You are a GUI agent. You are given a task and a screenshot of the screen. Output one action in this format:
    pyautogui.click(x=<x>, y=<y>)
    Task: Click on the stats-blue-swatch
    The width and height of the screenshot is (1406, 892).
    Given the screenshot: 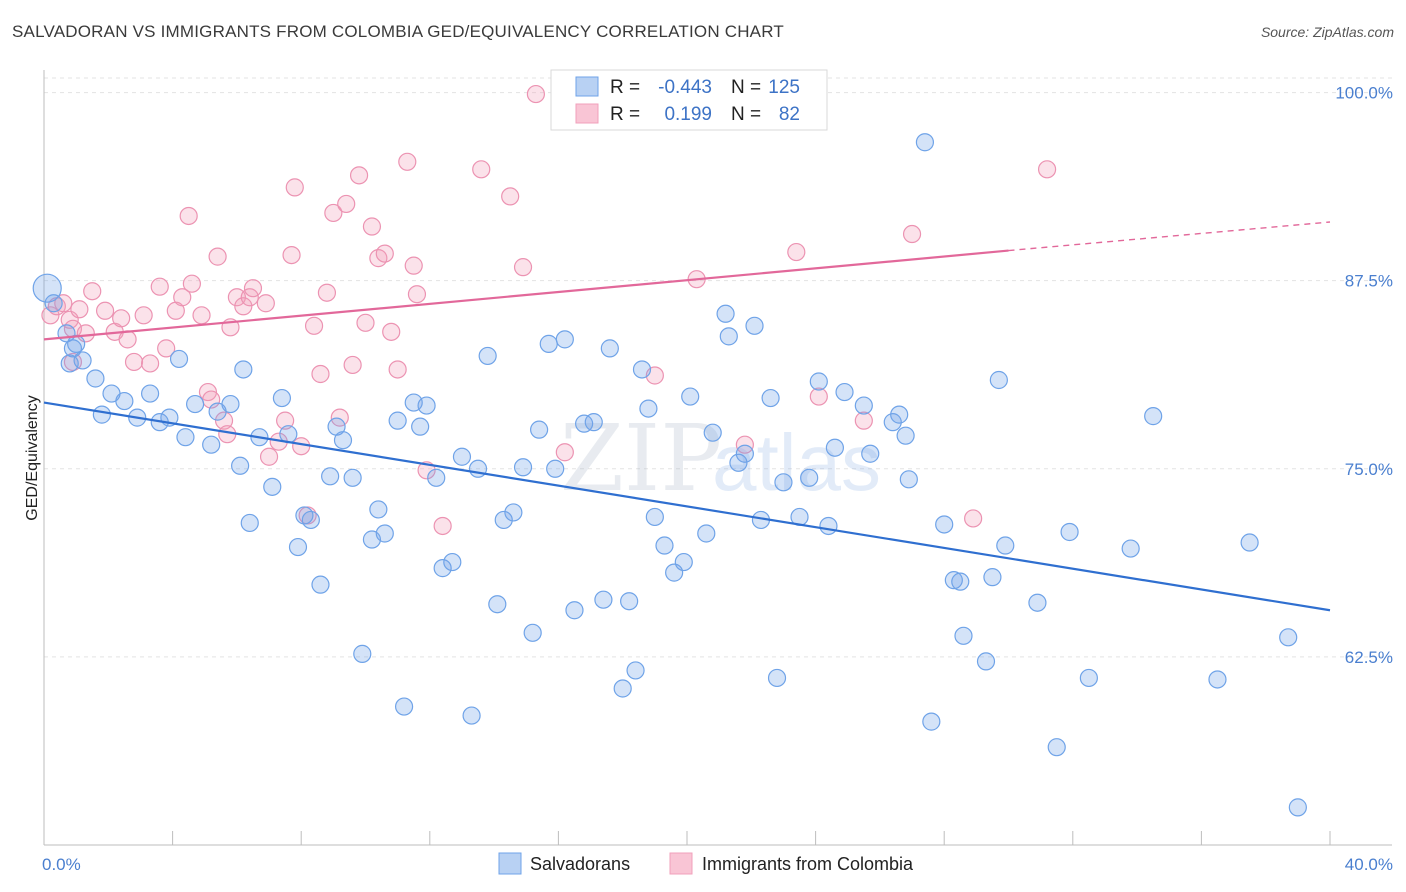 What is the action you would take?
    pyautogui.click(x=587, y=86)
    